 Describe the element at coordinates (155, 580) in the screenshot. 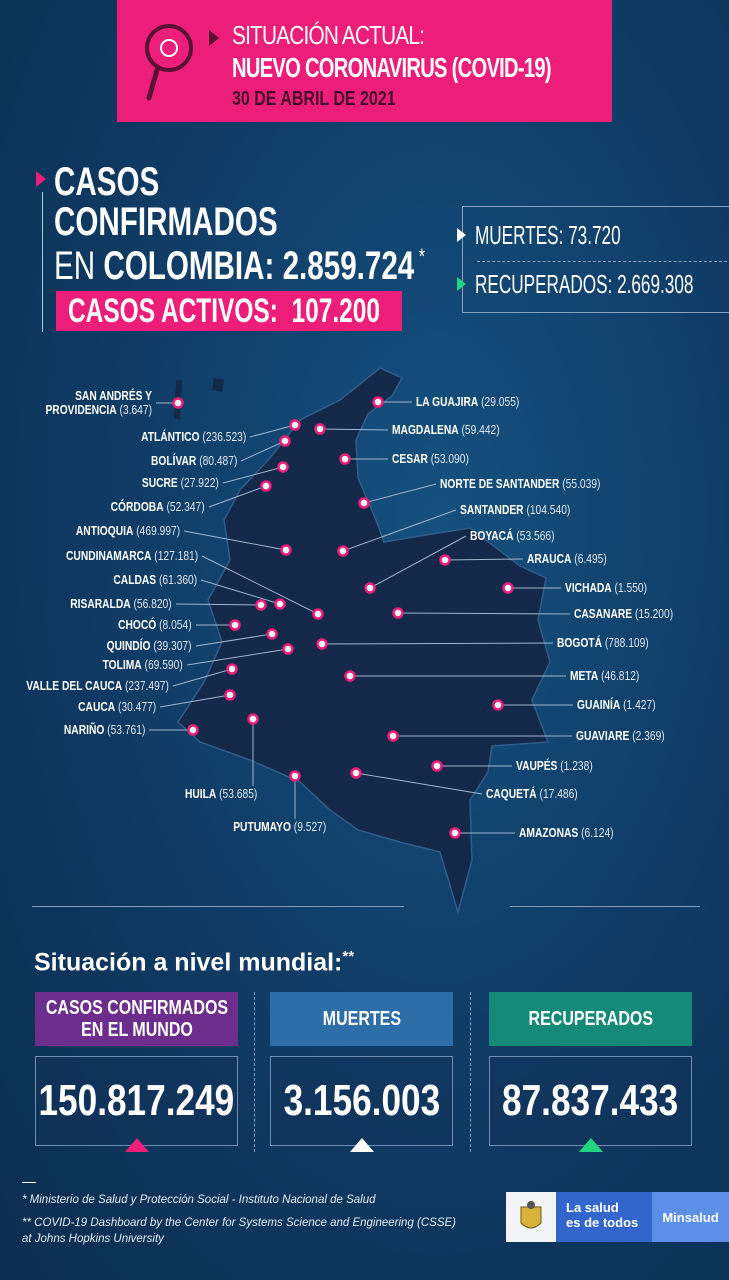

I see `department-label: CALDAS (61.360)` at that location.